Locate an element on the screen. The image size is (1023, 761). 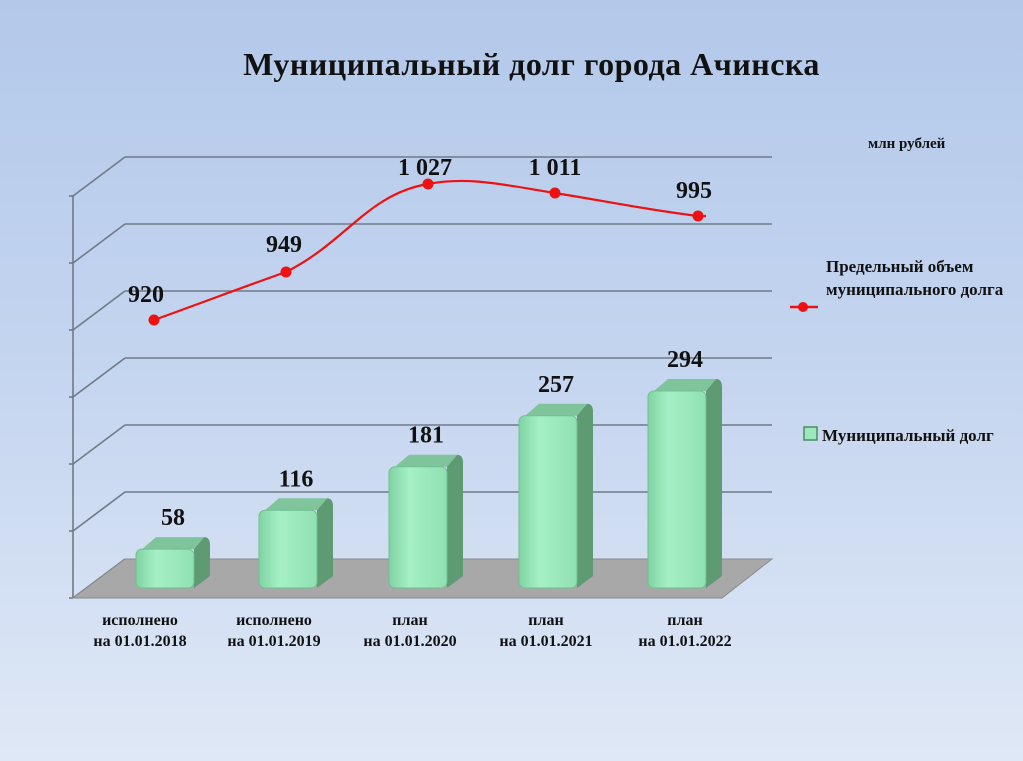
line-value-label: 920 is located at coordinates (146, 295).